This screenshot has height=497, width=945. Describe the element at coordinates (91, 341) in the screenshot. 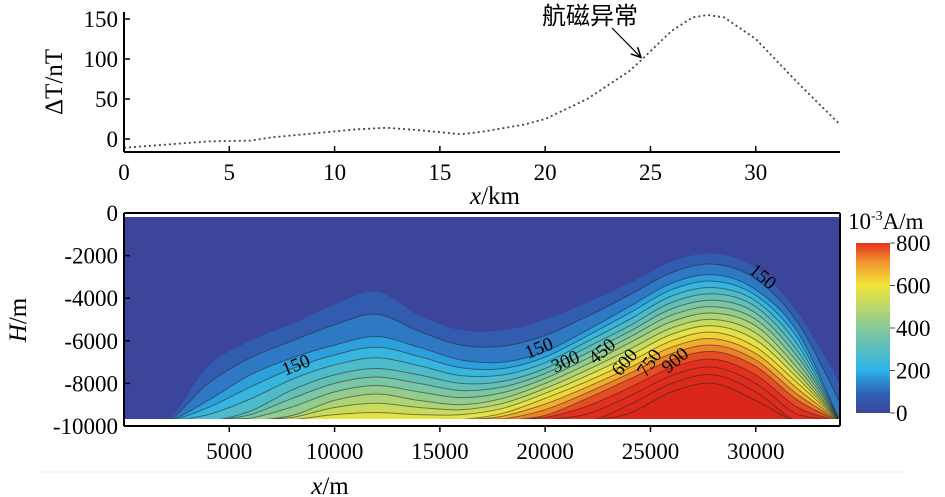

I see `y-tick-label: -6000` at that location.